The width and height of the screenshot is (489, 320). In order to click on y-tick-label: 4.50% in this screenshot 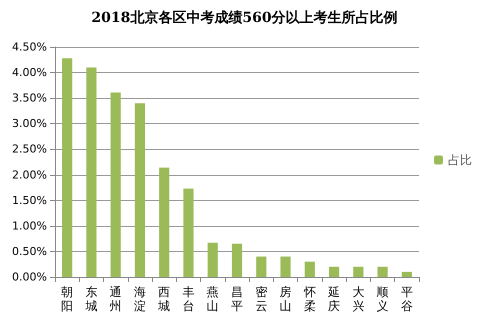, I will do `click(29, 47)`.